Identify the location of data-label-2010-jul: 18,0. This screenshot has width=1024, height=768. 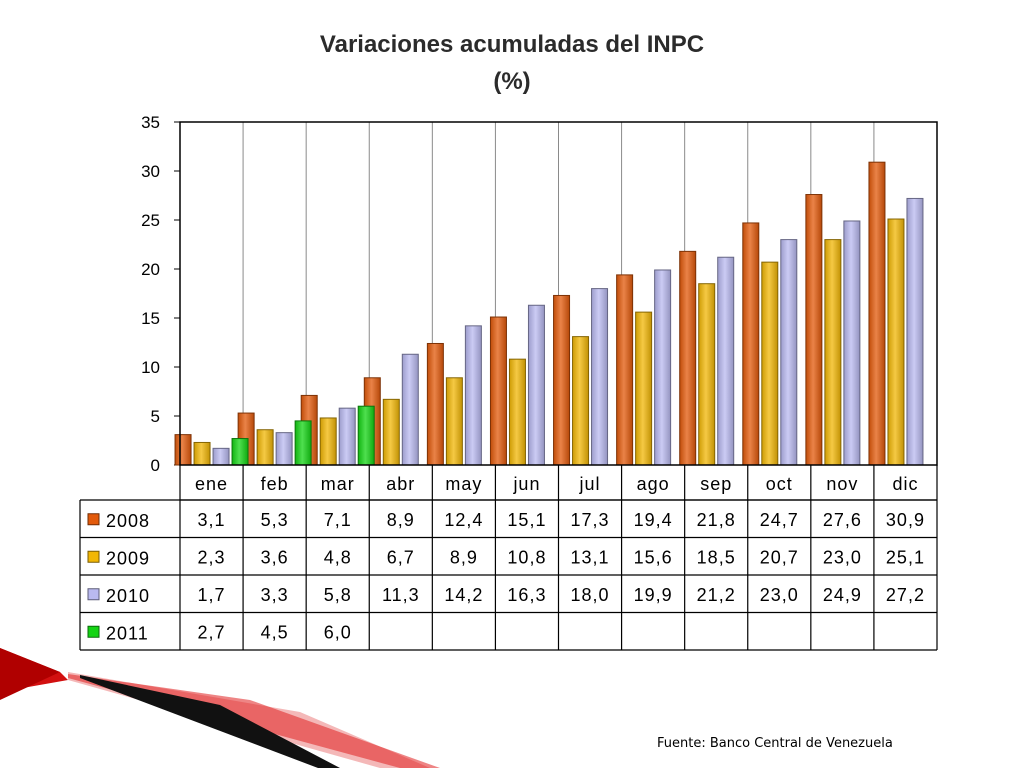
(590, 595).